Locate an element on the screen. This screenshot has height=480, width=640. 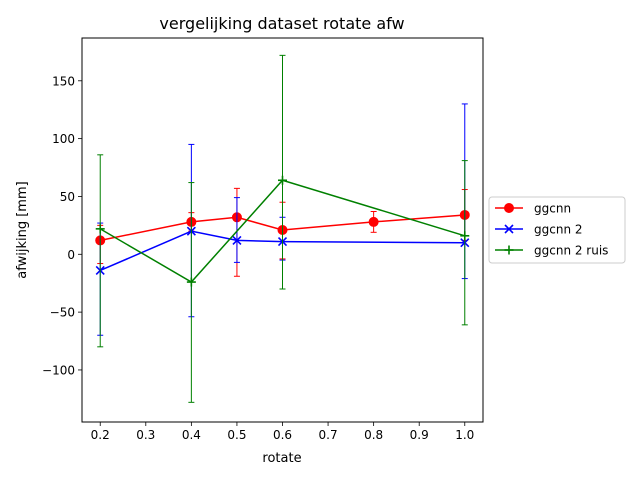
x-tick-label: 0.8 is located at coordinates (373, 435).